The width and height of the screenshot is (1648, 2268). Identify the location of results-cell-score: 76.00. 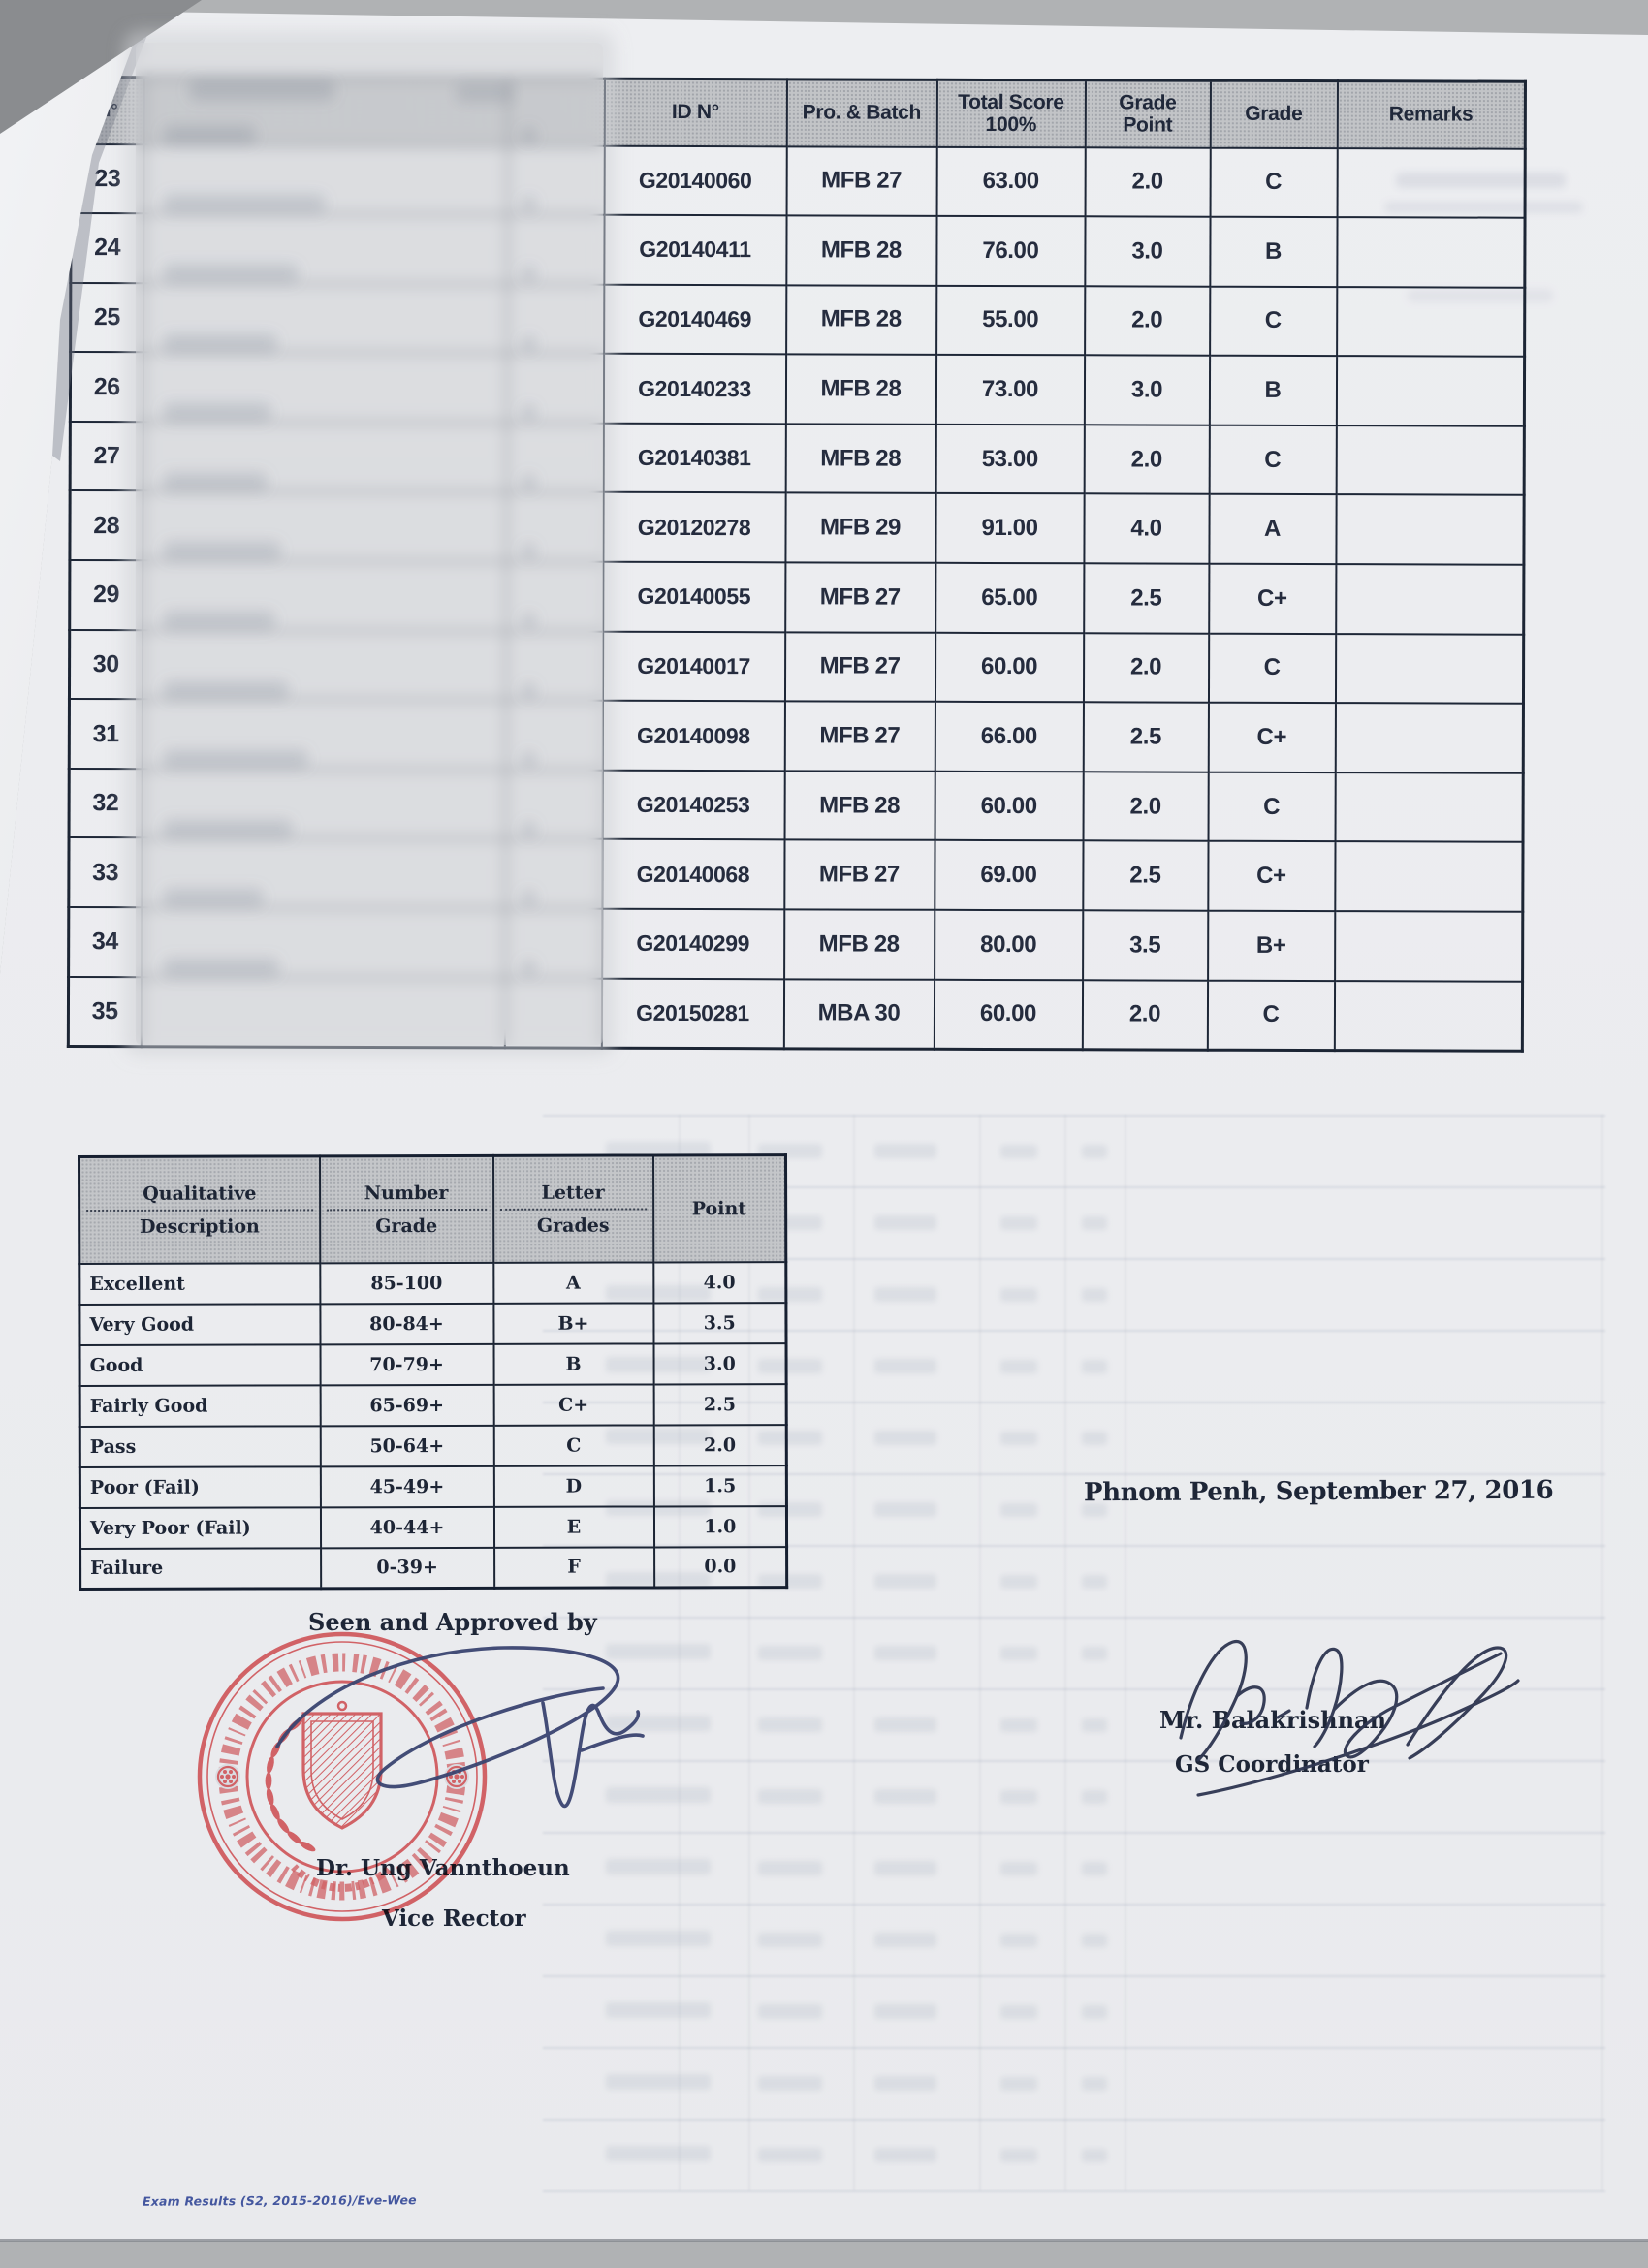
(1011, 250).